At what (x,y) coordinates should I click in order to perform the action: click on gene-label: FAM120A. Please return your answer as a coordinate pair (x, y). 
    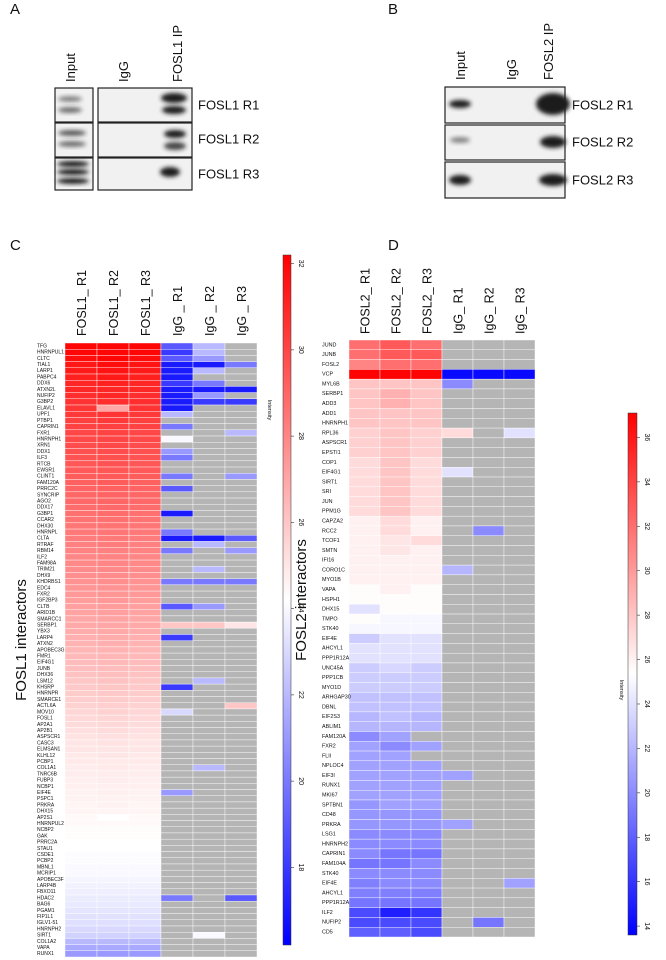
    Looking at the image, I should click on (48, 483).